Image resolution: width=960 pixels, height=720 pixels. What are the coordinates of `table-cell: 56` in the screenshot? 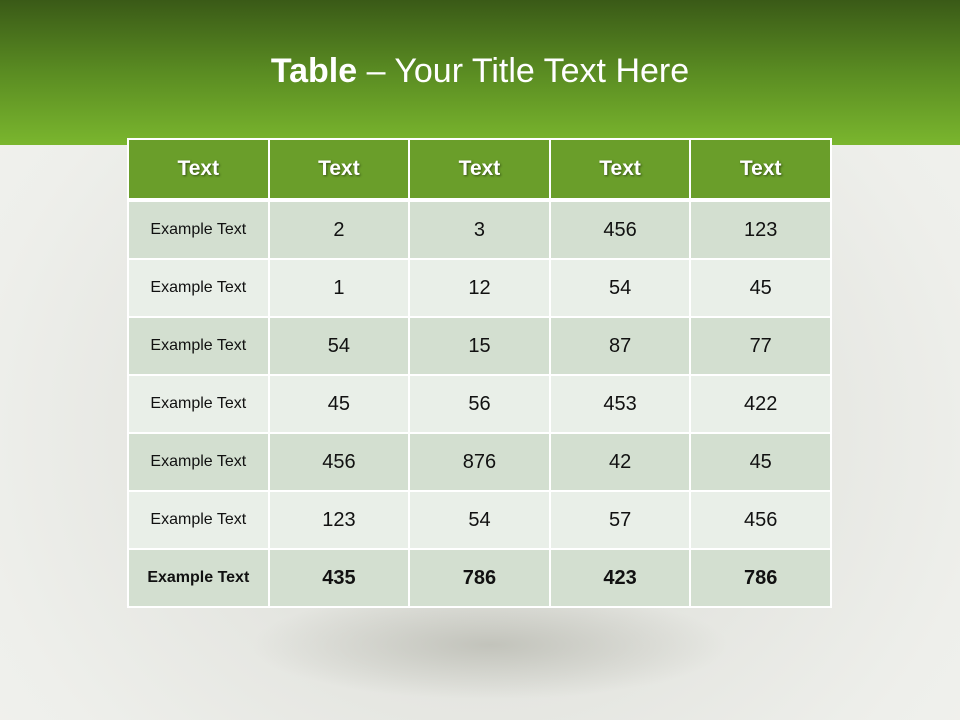 It's located at (479, 404).